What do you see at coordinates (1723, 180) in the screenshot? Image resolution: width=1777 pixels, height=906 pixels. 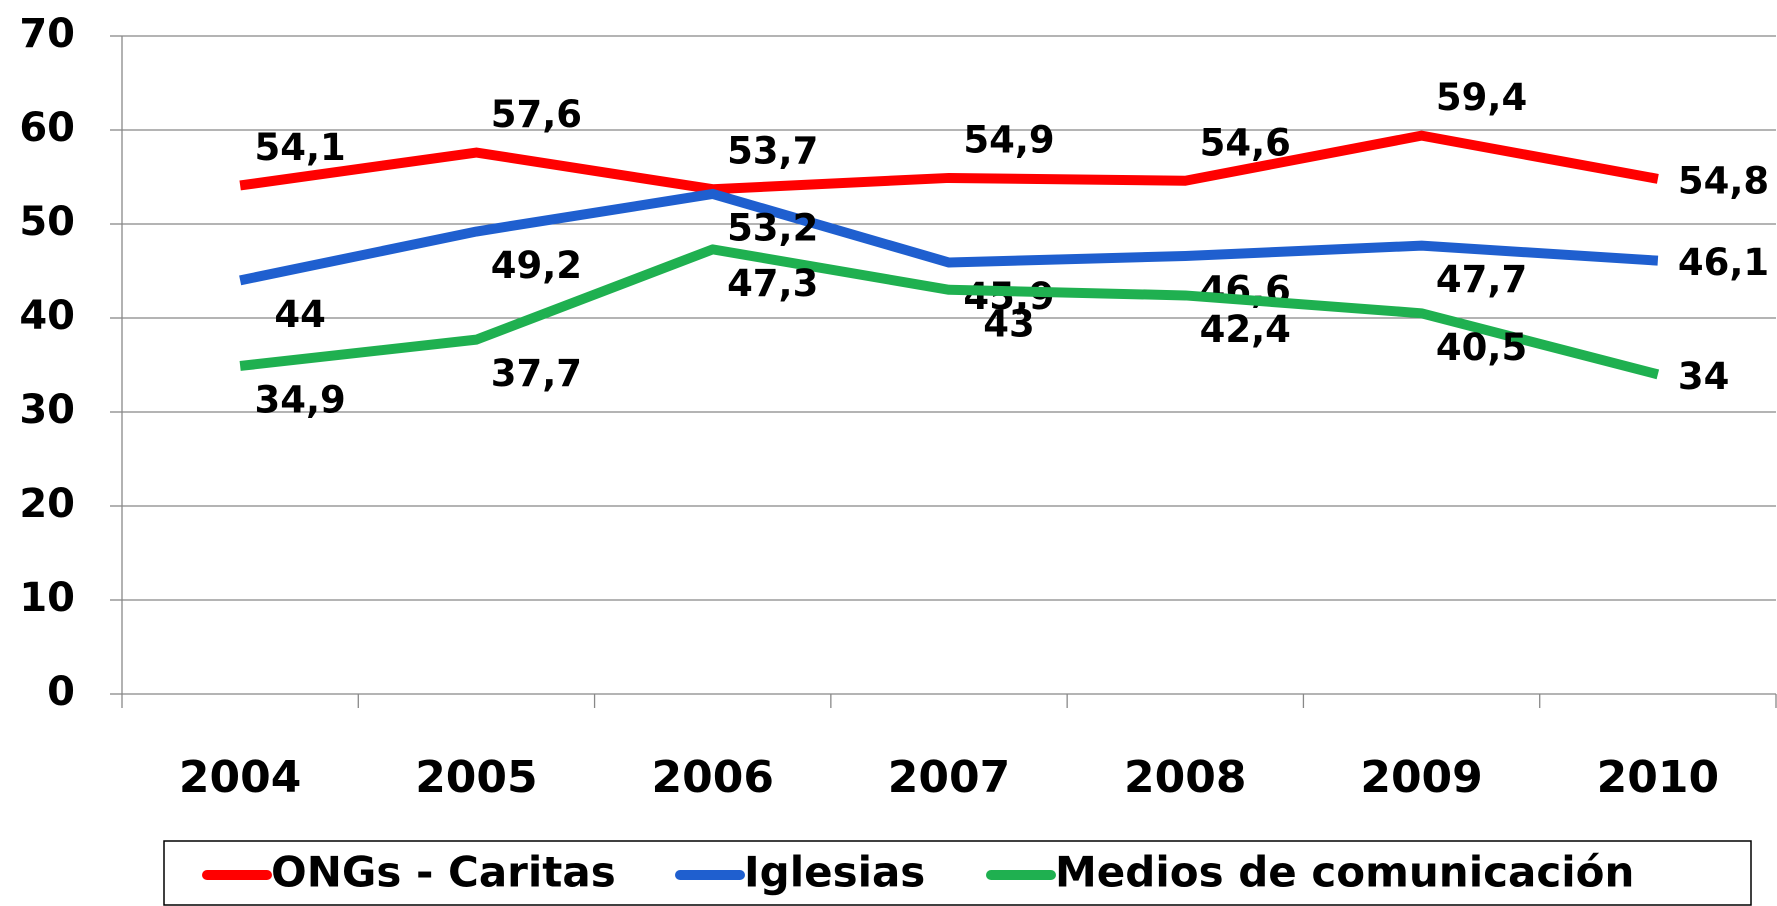 I see `data-label: 54,8` at bounding box center [1723, 180].